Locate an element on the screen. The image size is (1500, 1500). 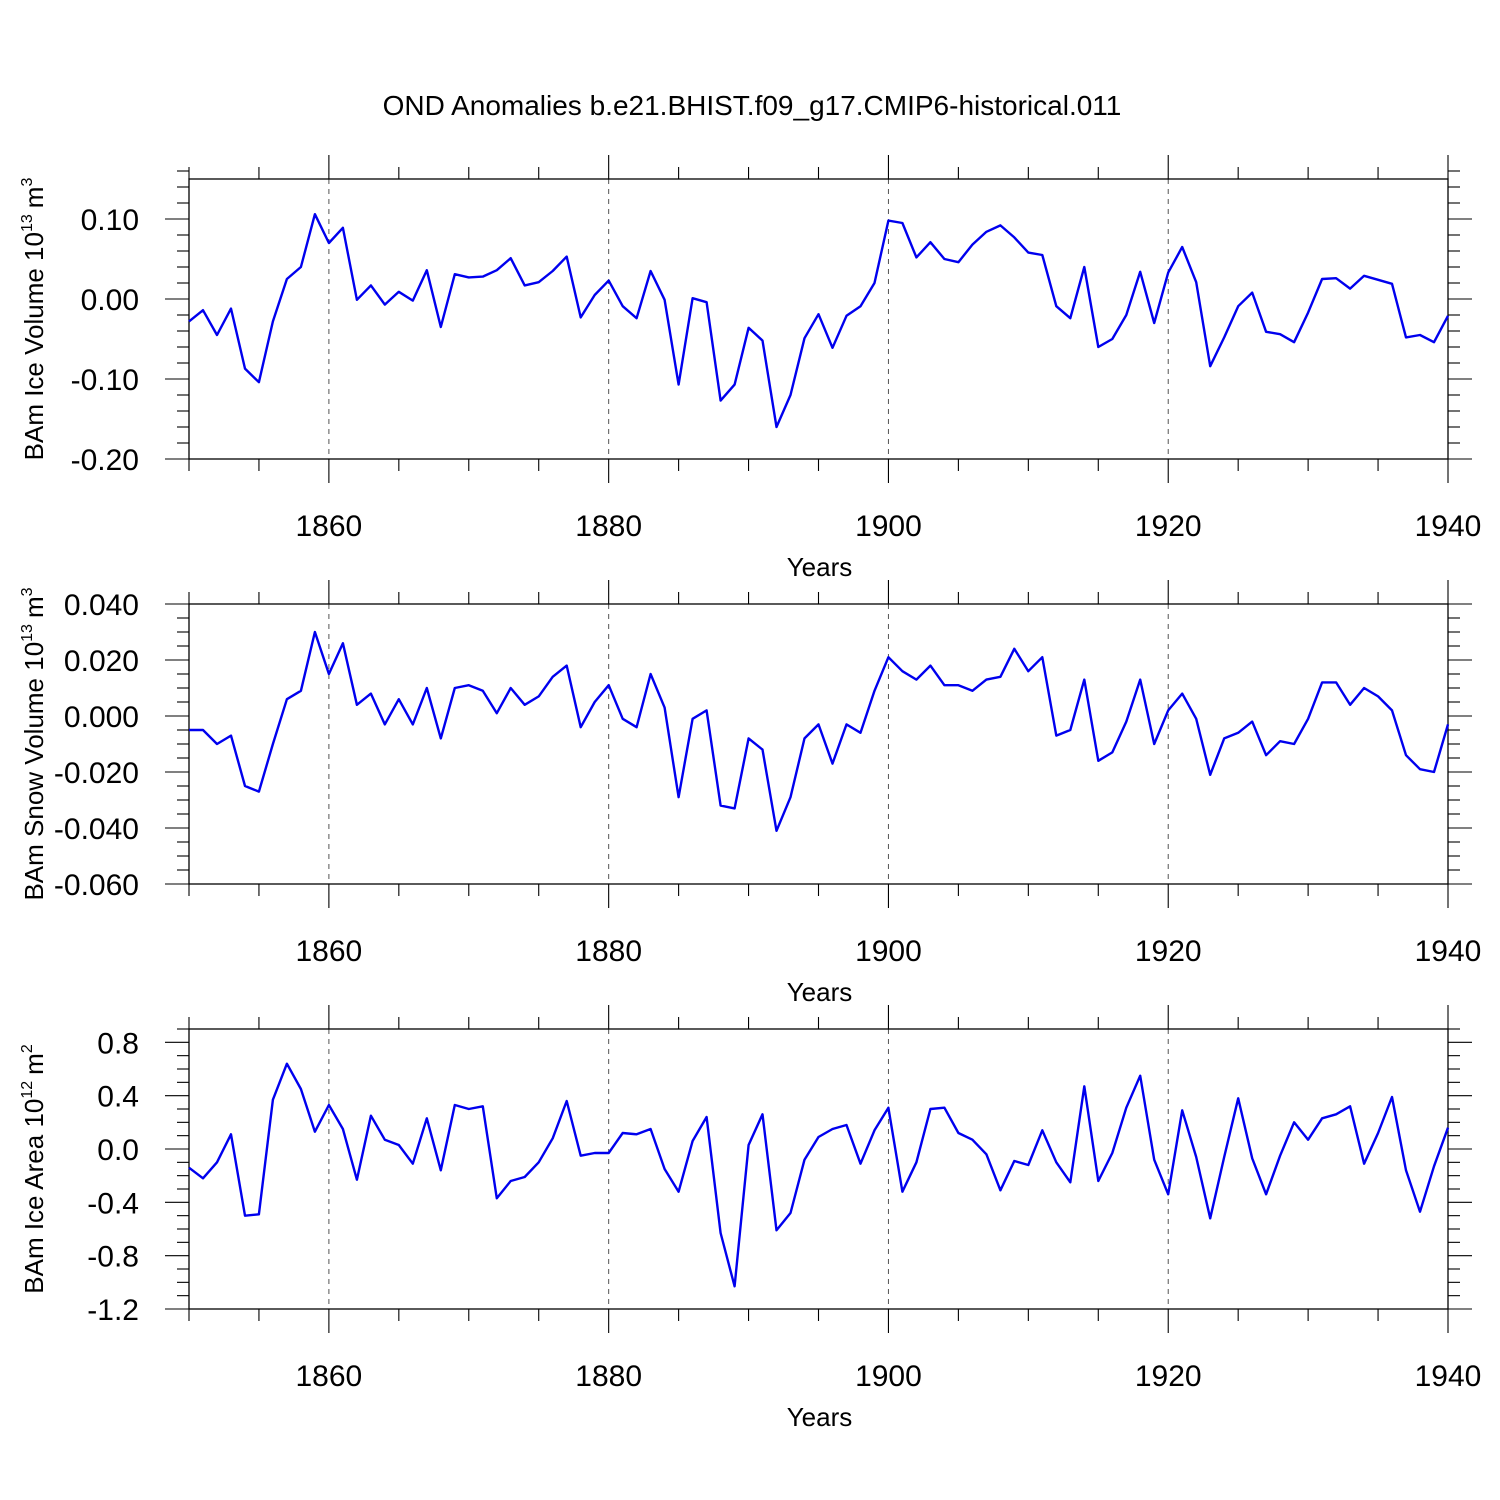
series-line-ice-volume is located at coordinates (819, 320).